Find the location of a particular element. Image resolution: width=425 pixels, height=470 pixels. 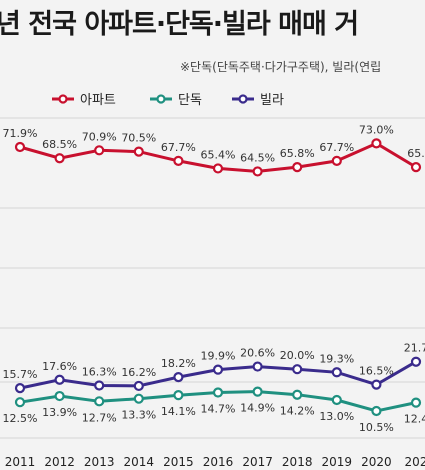

legend-label-1: 단독 is located at coordinates (190, 100).